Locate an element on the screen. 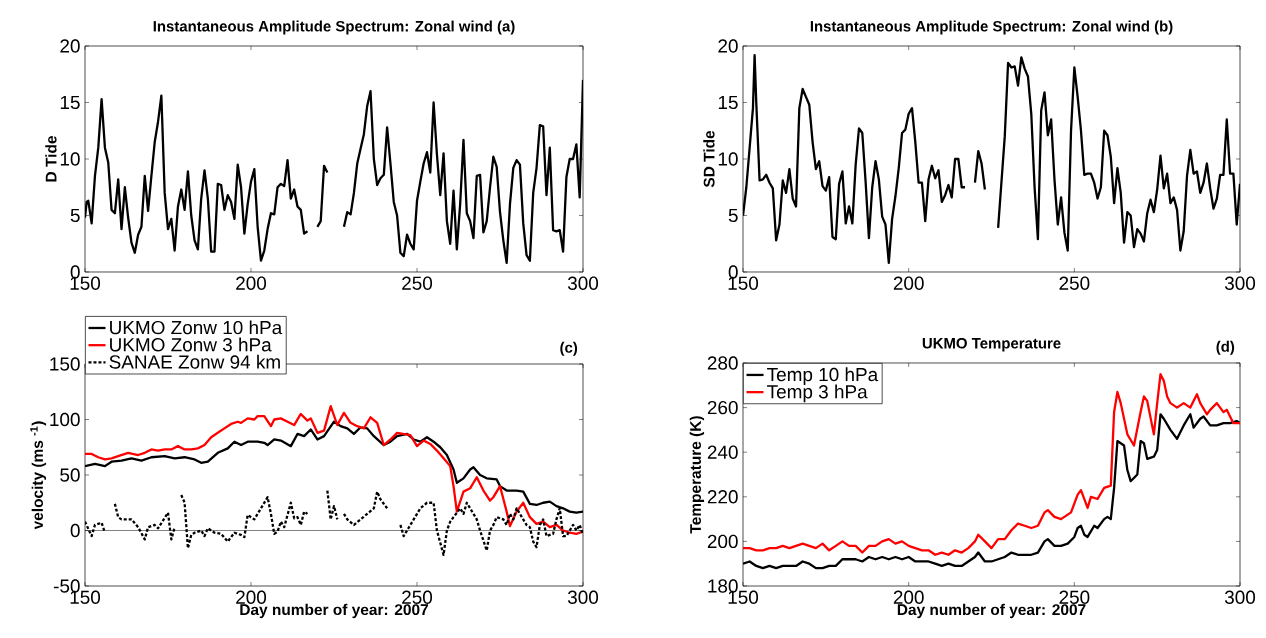 The image size is (1266, 638). text: (d) is located at coordinates (1225, 347).